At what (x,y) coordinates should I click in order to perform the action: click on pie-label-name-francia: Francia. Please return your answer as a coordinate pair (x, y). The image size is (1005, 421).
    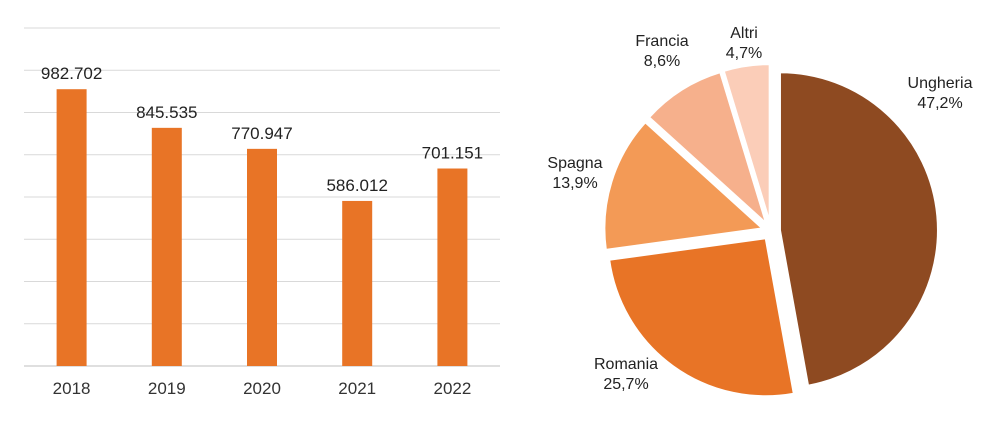
    Looking at the image, I should click on (661, 41).